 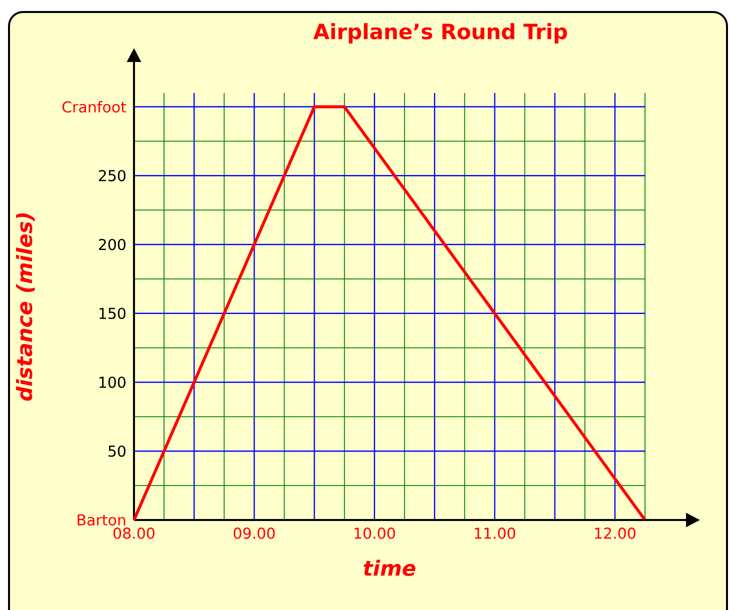 I want to click on y-tick-label: Barton, so click(x=102, y=520).